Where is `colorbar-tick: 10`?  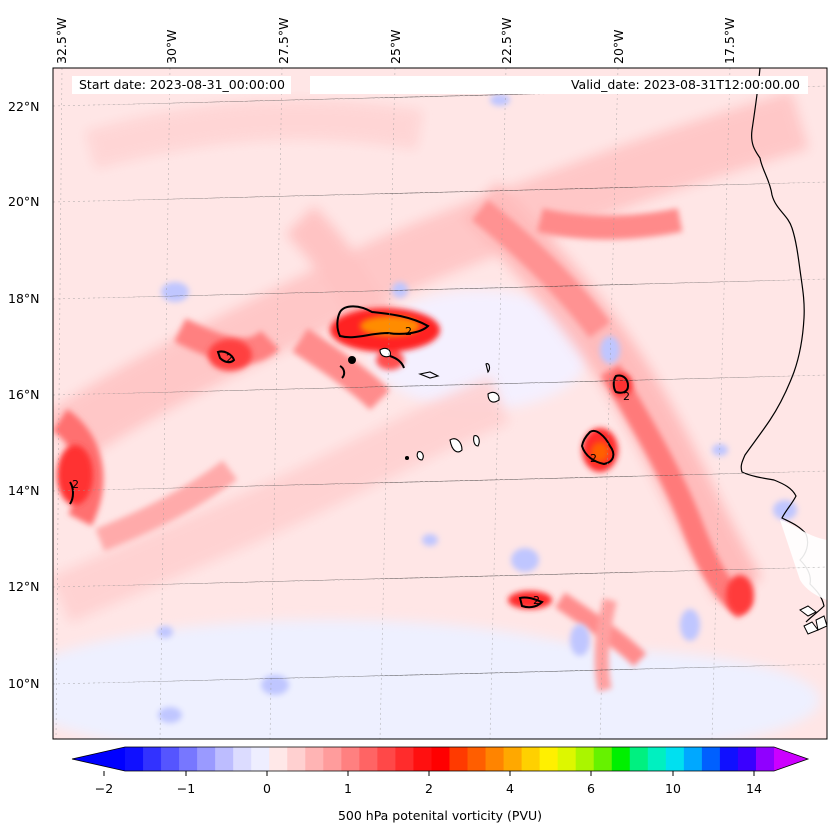 colorbar-tick: 10 is located at coordinates (673, 788).